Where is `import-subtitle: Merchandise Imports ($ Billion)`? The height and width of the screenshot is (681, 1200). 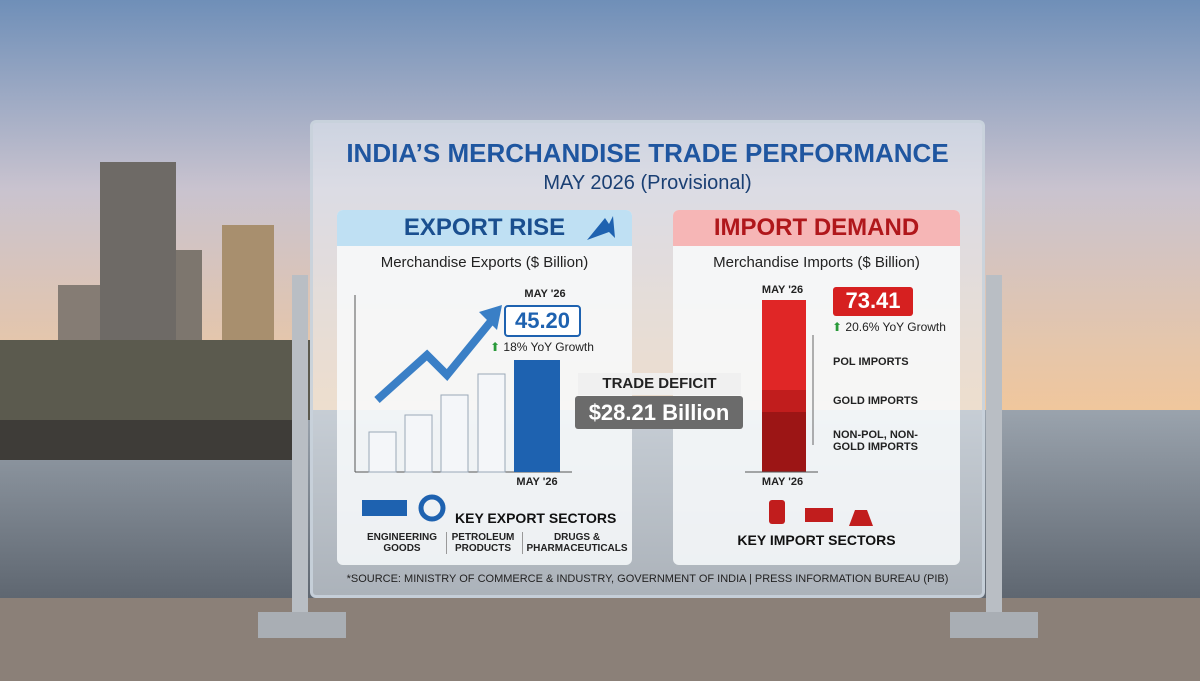
import-subtitle: Merchandise Imports ($ Billion) is located at coordinates (816, 262).